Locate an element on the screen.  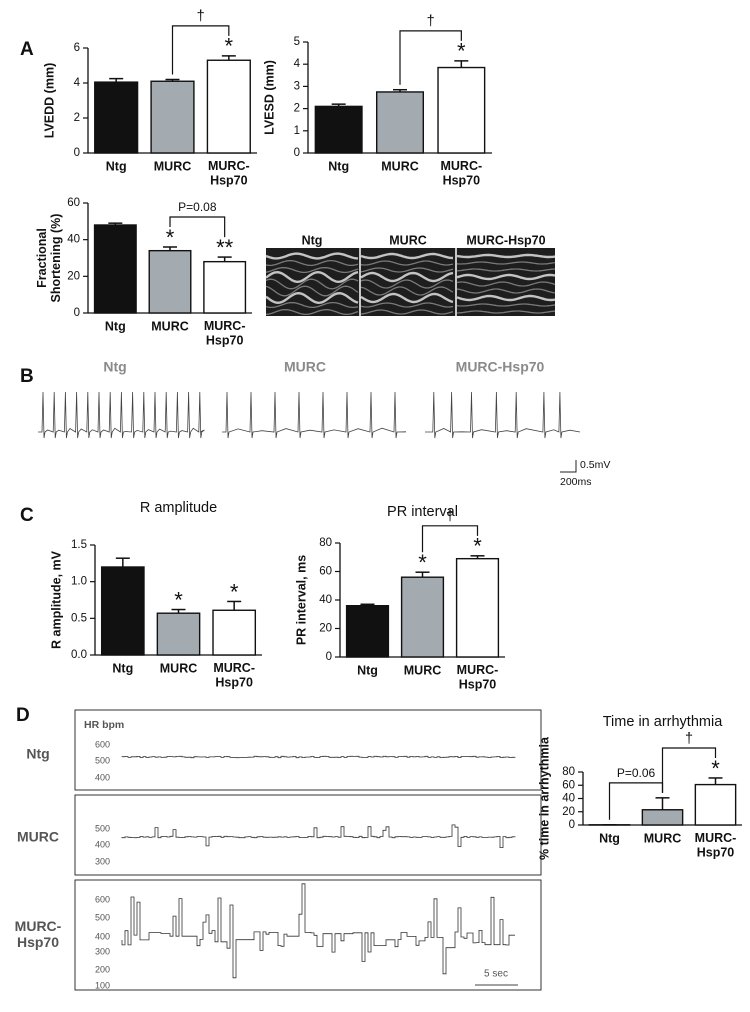
comparison-label: † is located at coordinates (201, 17).